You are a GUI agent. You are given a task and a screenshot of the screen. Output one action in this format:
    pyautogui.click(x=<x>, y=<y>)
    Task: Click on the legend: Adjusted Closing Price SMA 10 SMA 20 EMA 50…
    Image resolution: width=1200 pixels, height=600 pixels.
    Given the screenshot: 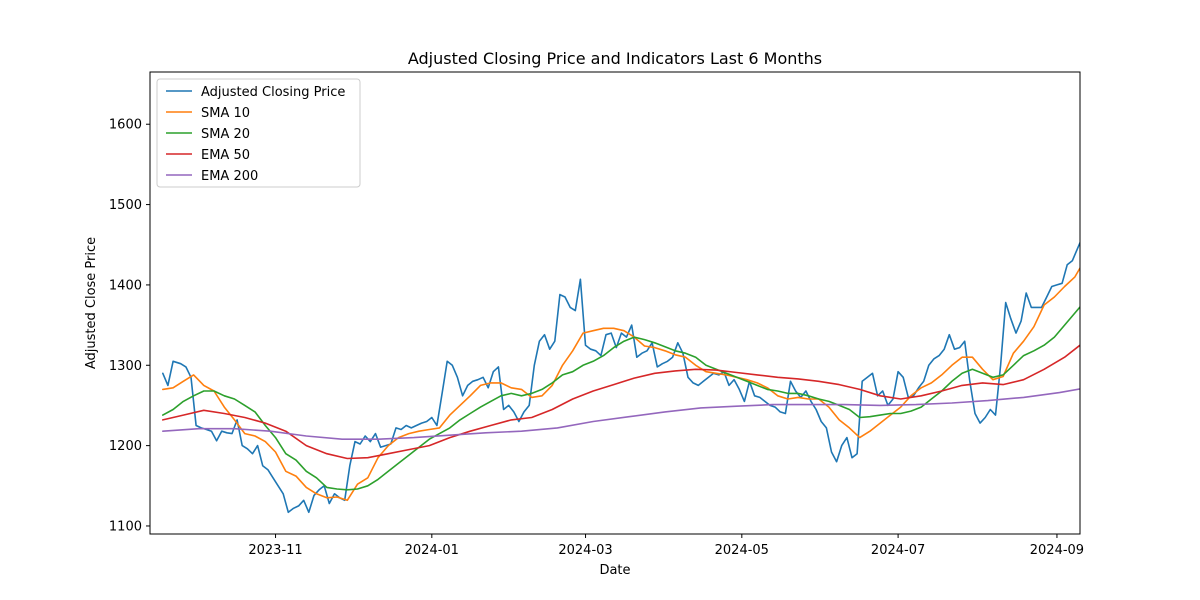 What is the action you would take?
    pyautogui.click(x=258, y=133)
    